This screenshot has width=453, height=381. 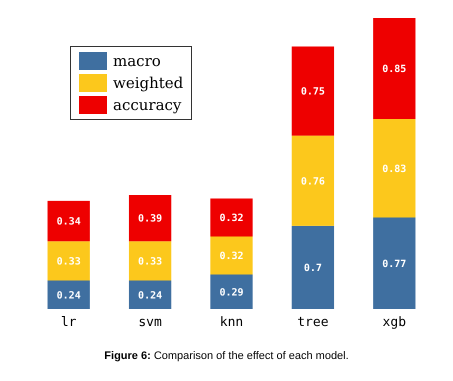 I want to click on x-tick-label: knn, so click(x=232, y=322).